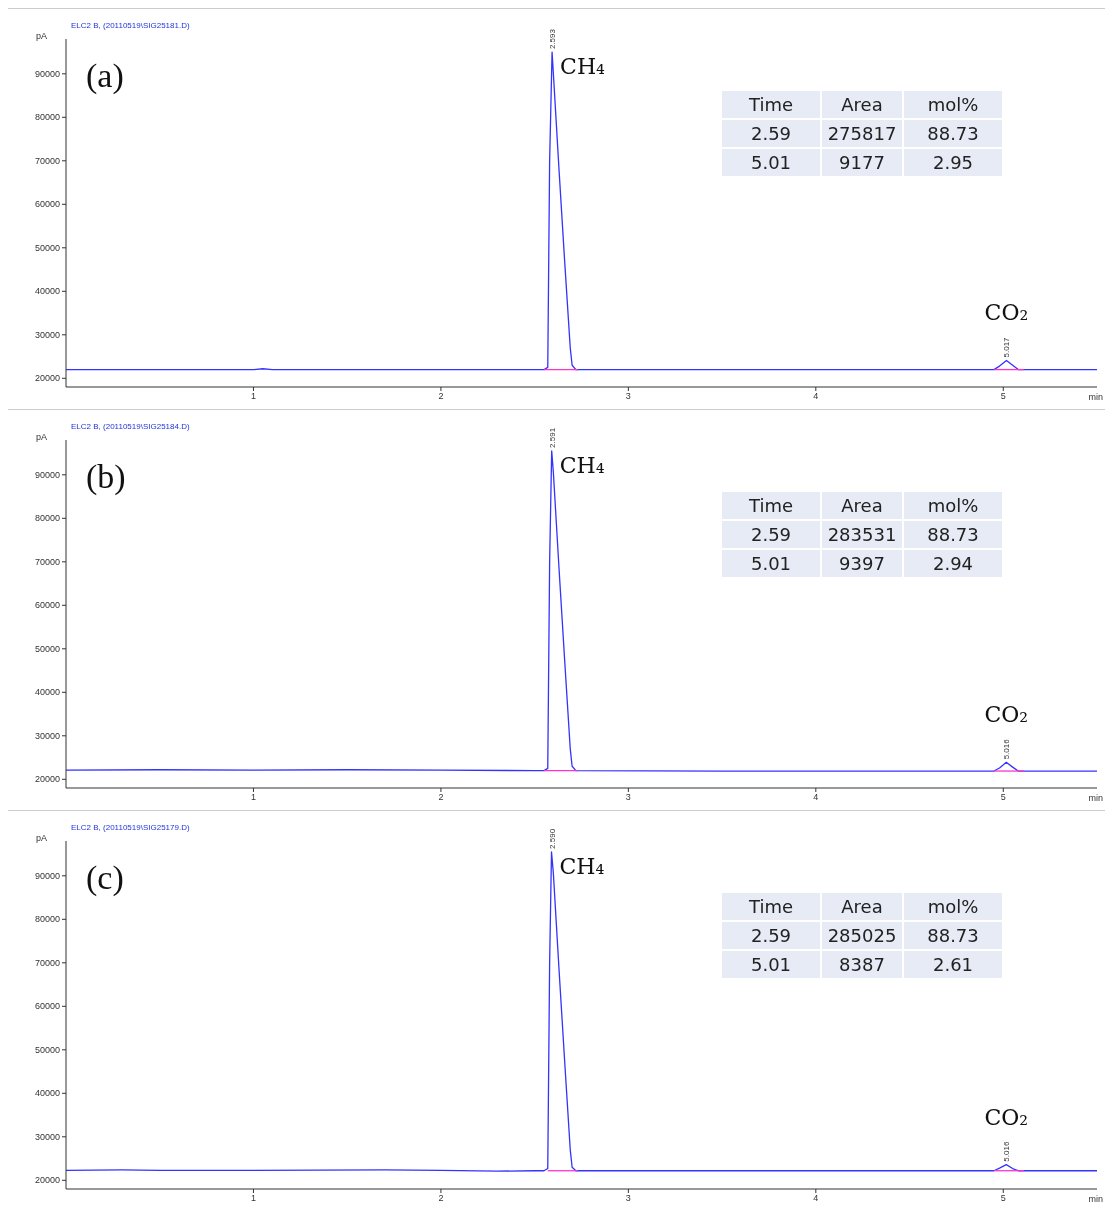  I want to click on annotation: 2.94, so click(953, 563).